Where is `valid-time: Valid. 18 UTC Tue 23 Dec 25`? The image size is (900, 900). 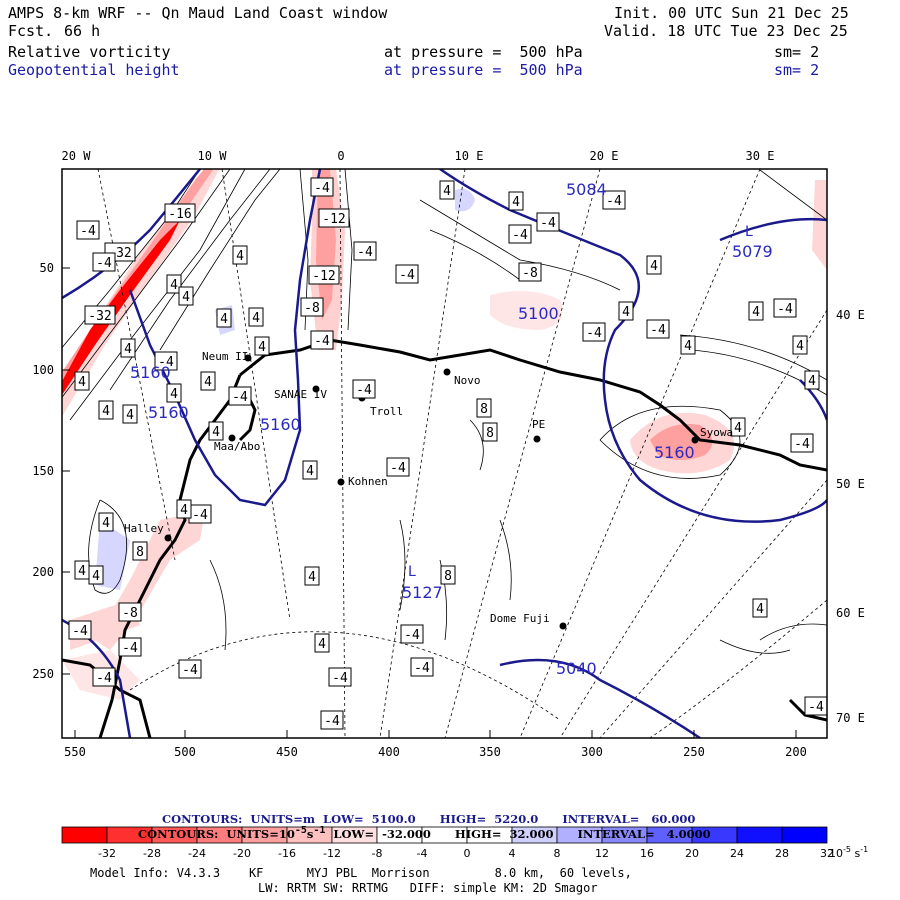 valid-time: Valid. 18 UTC Tue 23 Dec 25 is located at coordinates (726, 31).